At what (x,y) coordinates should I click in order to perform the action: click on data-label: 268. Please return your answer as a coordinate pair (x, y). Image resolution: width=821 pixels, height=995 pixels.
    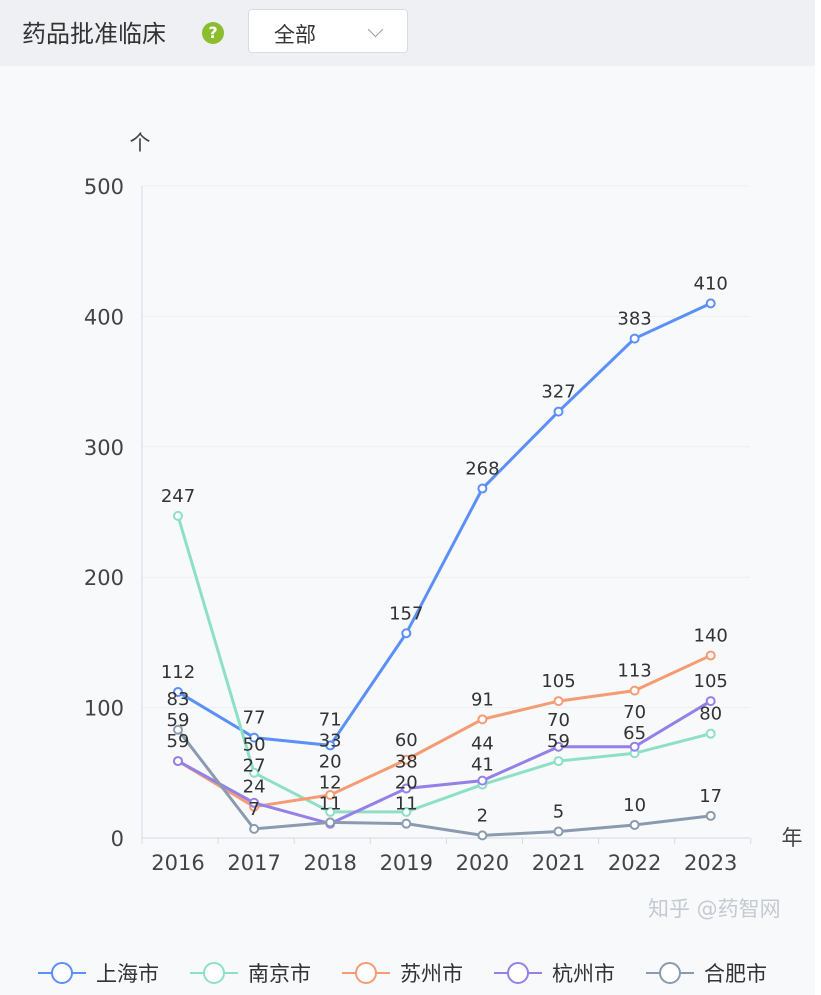
    Looking at the image, I should click on (482, 469).